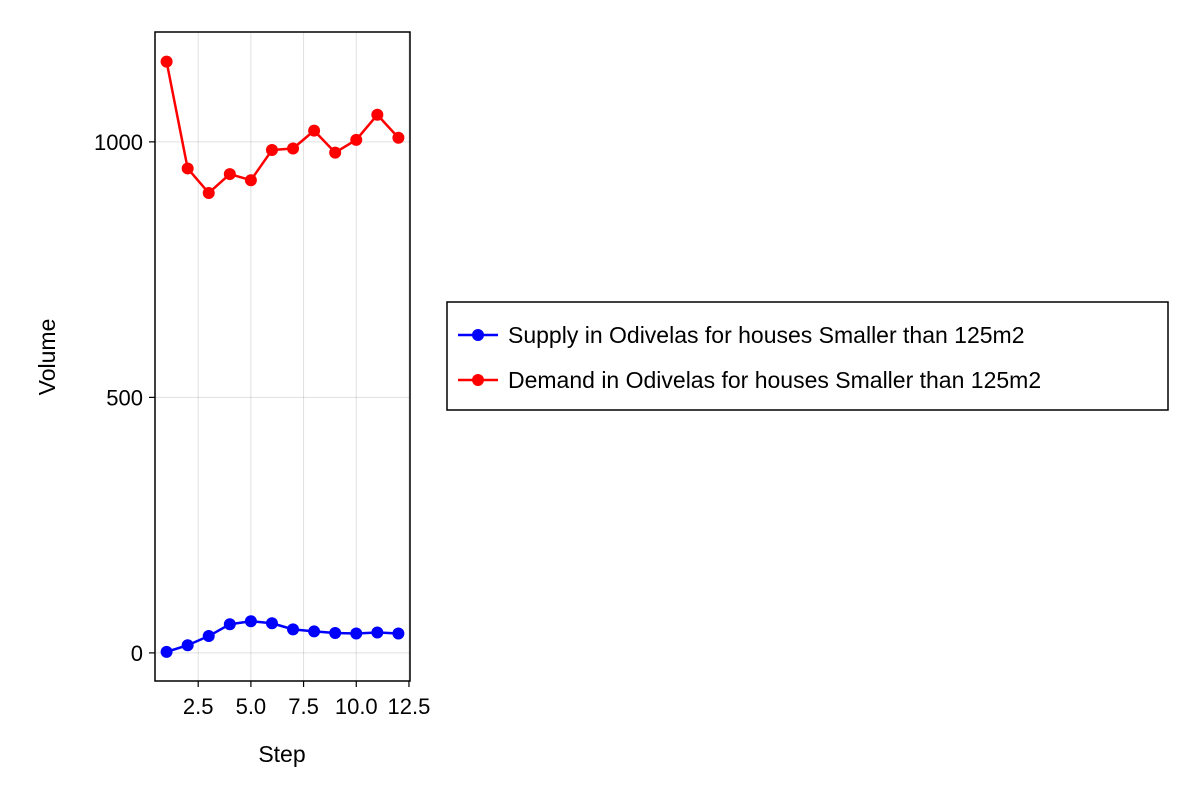 The width and height of the screenshot is (1200, 800). What do you see at coordinates (118, 142) in the screenshot?
I see `y-tick-label: 1000` at bounding box center [118, 142].